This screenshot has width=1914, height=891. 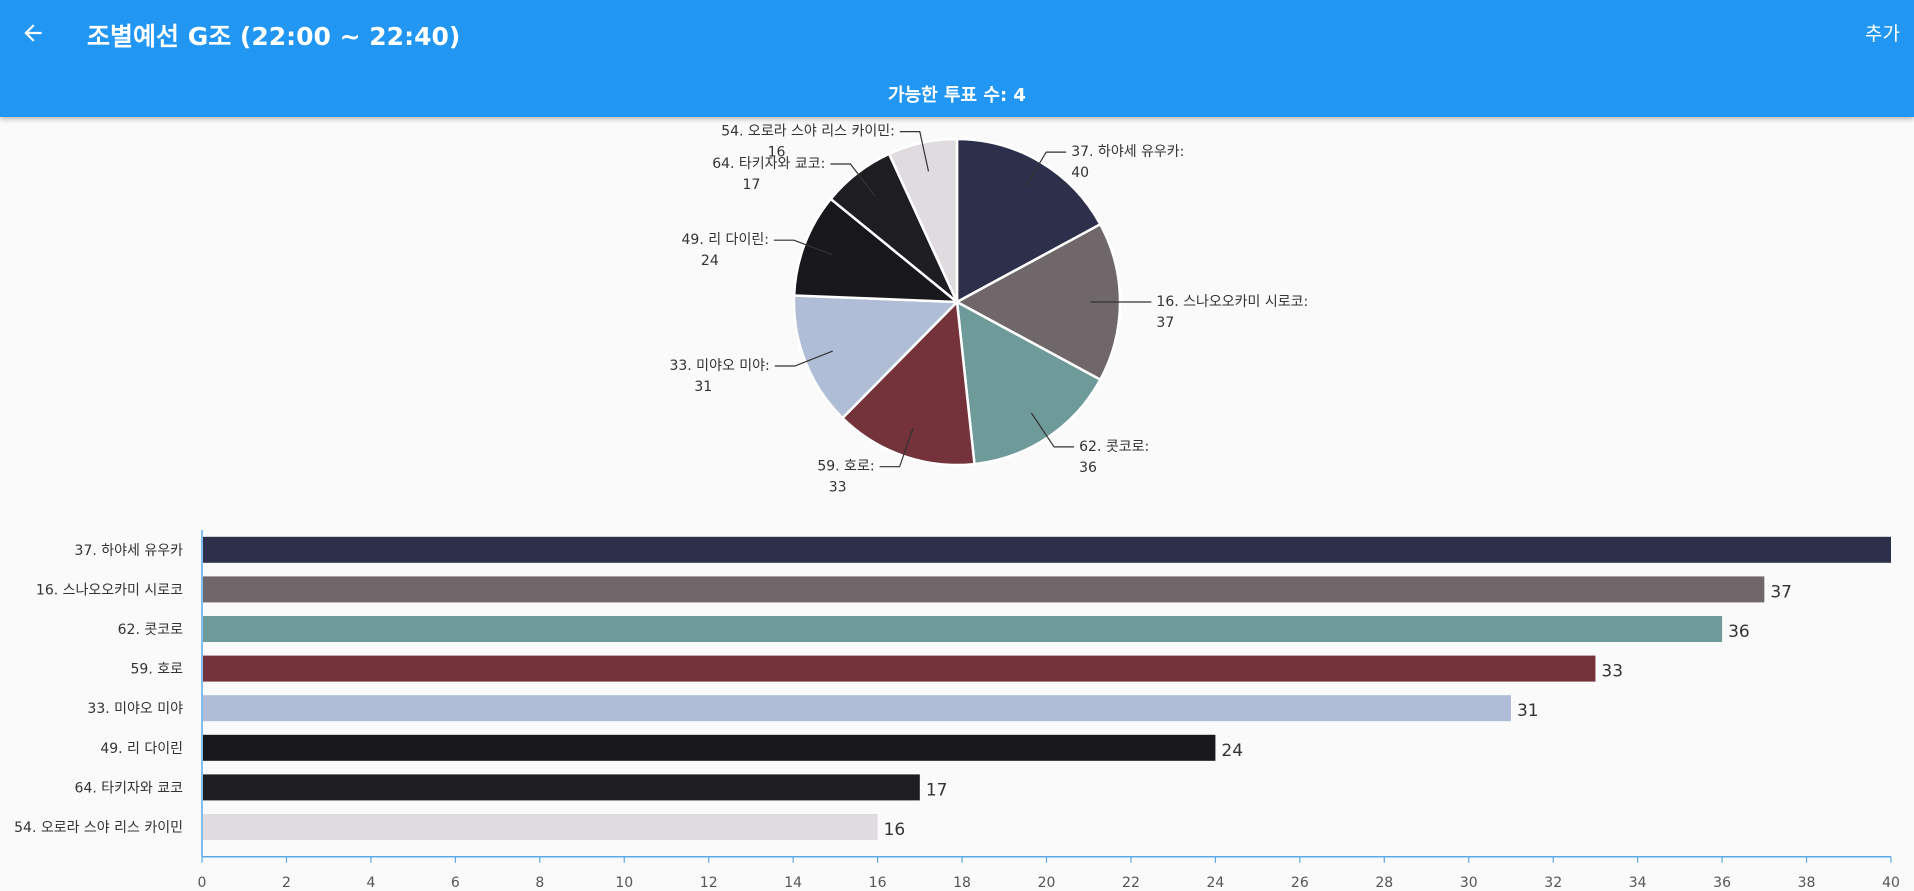 What do you see at coordinates (1553, 883) in the screenshot?
I see `x-tick-label: 32` at bounding box center [1553, 883].